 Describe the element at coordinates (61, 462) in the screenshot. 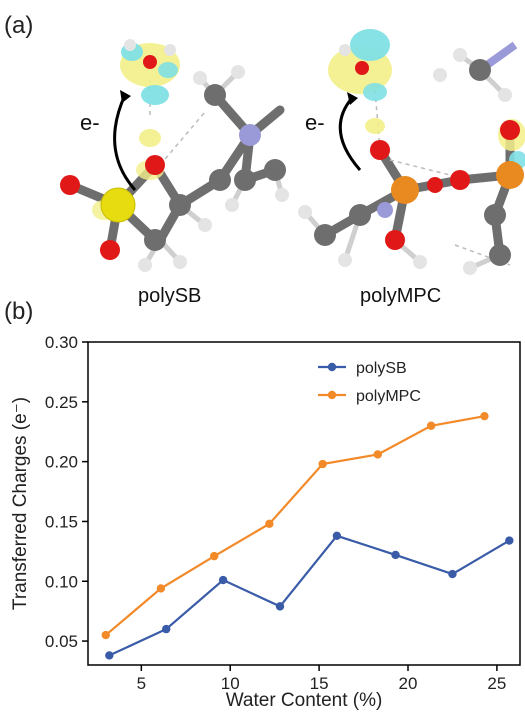

I see `y-tick-label: 0.20` at that location.